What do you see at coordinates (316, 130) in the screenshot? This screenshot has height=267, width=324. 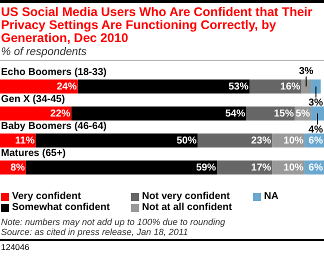 I see `data-label: 4%` at bounding box center [316, 130].